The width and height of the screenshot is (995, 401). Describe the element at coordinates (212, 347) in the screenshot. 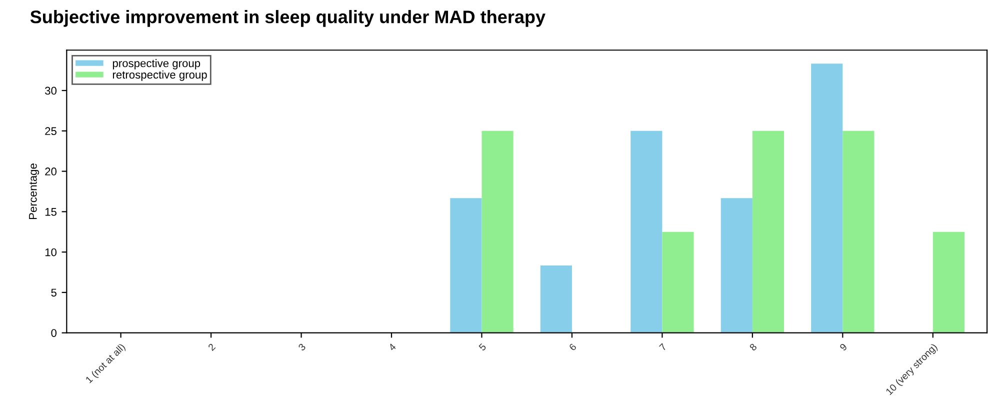

I see `x-tick-label: 2` at that location.